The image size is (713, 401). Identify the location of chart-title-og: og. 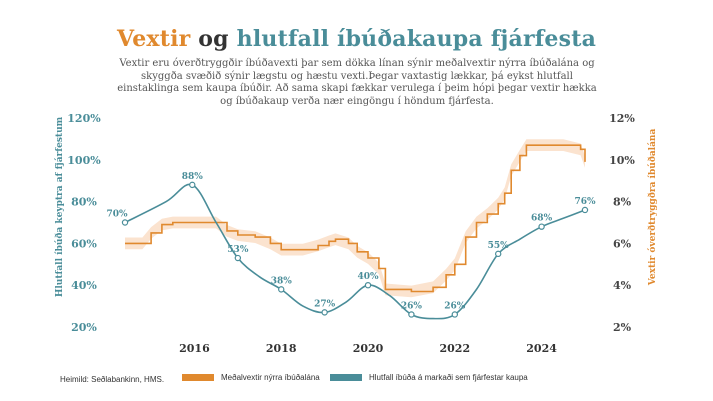
(213, 39).